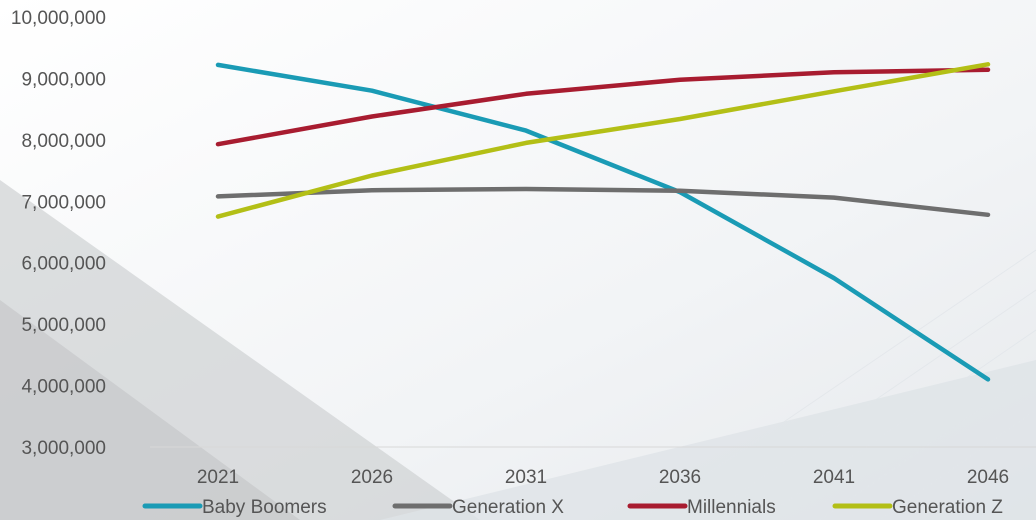 This screenshot has width=1036, height=520. I want to click on x-tick-label: 2041, so click(834, 477).